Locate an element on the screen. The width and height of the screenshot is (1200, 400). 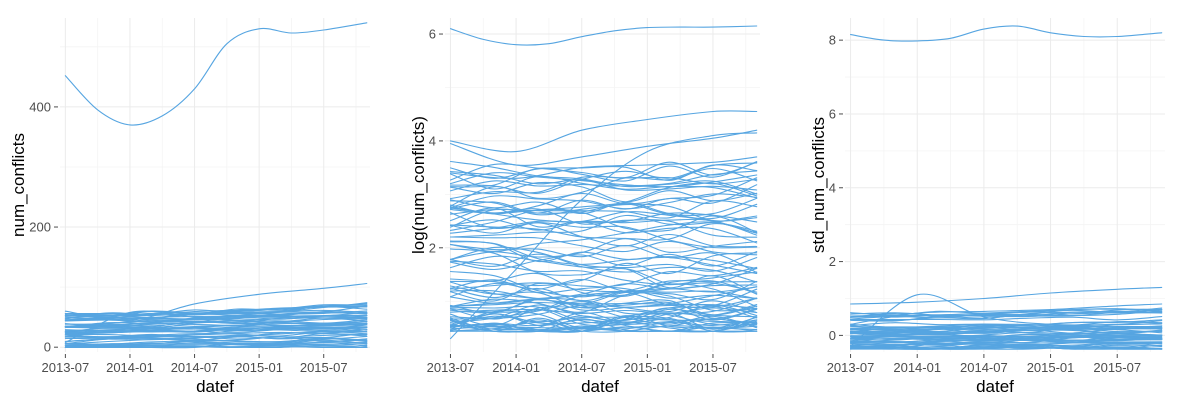
y-axis-title-panel-2: log(num_conflicts) is located at coordinates (418, 185).